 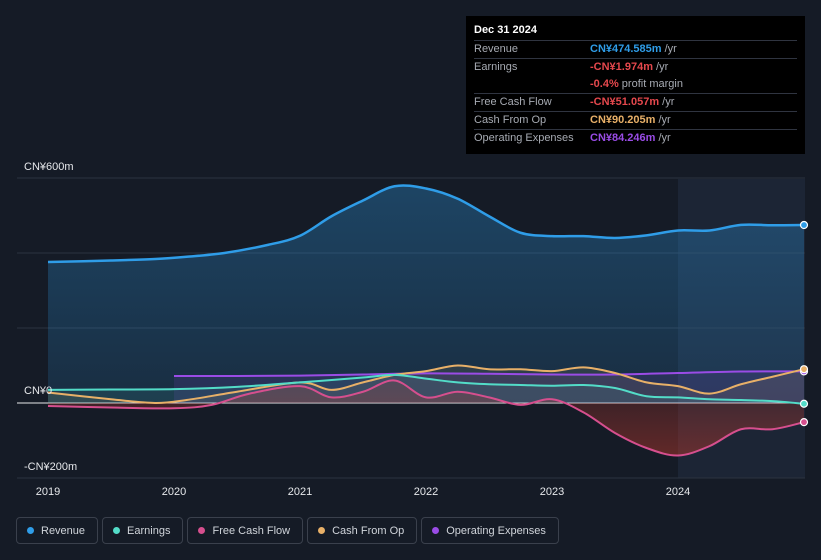 What do you see at coordinates (251, 530) in the screenshot?
I see `legend-label: Free Cash Flow` at bounding box center [251, 530].